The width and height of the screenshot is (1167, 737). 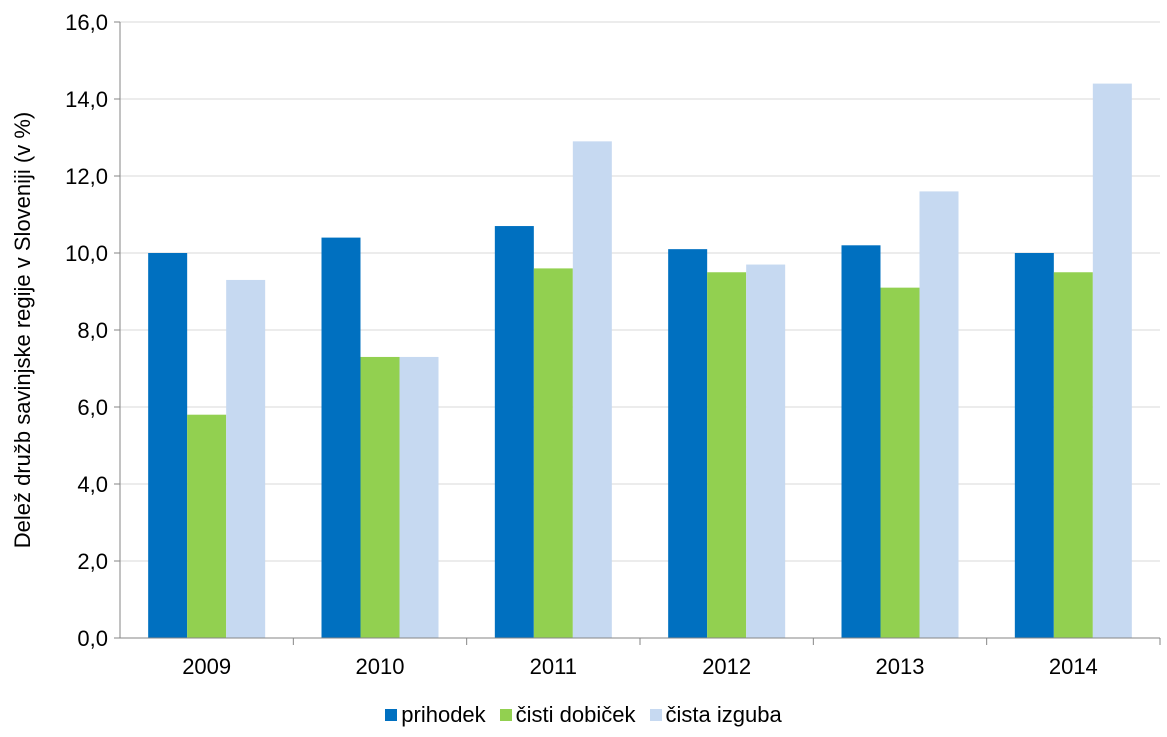 What do you see at coordinates (723, 714) in the screenshot?
I see `legend-label-cista-izguba: čista izguba` at bounding box center [723, 714].